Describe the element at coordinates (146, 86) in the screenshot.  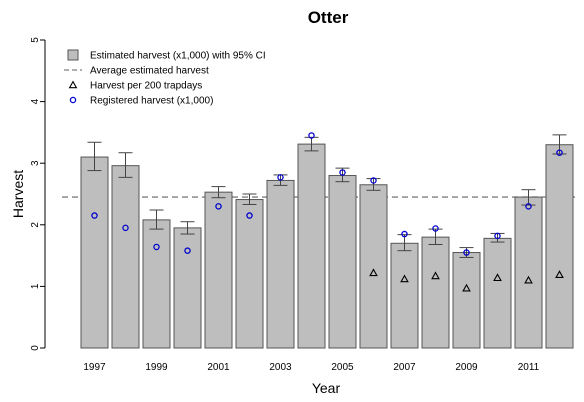
I see `legend-label: Harvest per 200 trapdays` at that location.